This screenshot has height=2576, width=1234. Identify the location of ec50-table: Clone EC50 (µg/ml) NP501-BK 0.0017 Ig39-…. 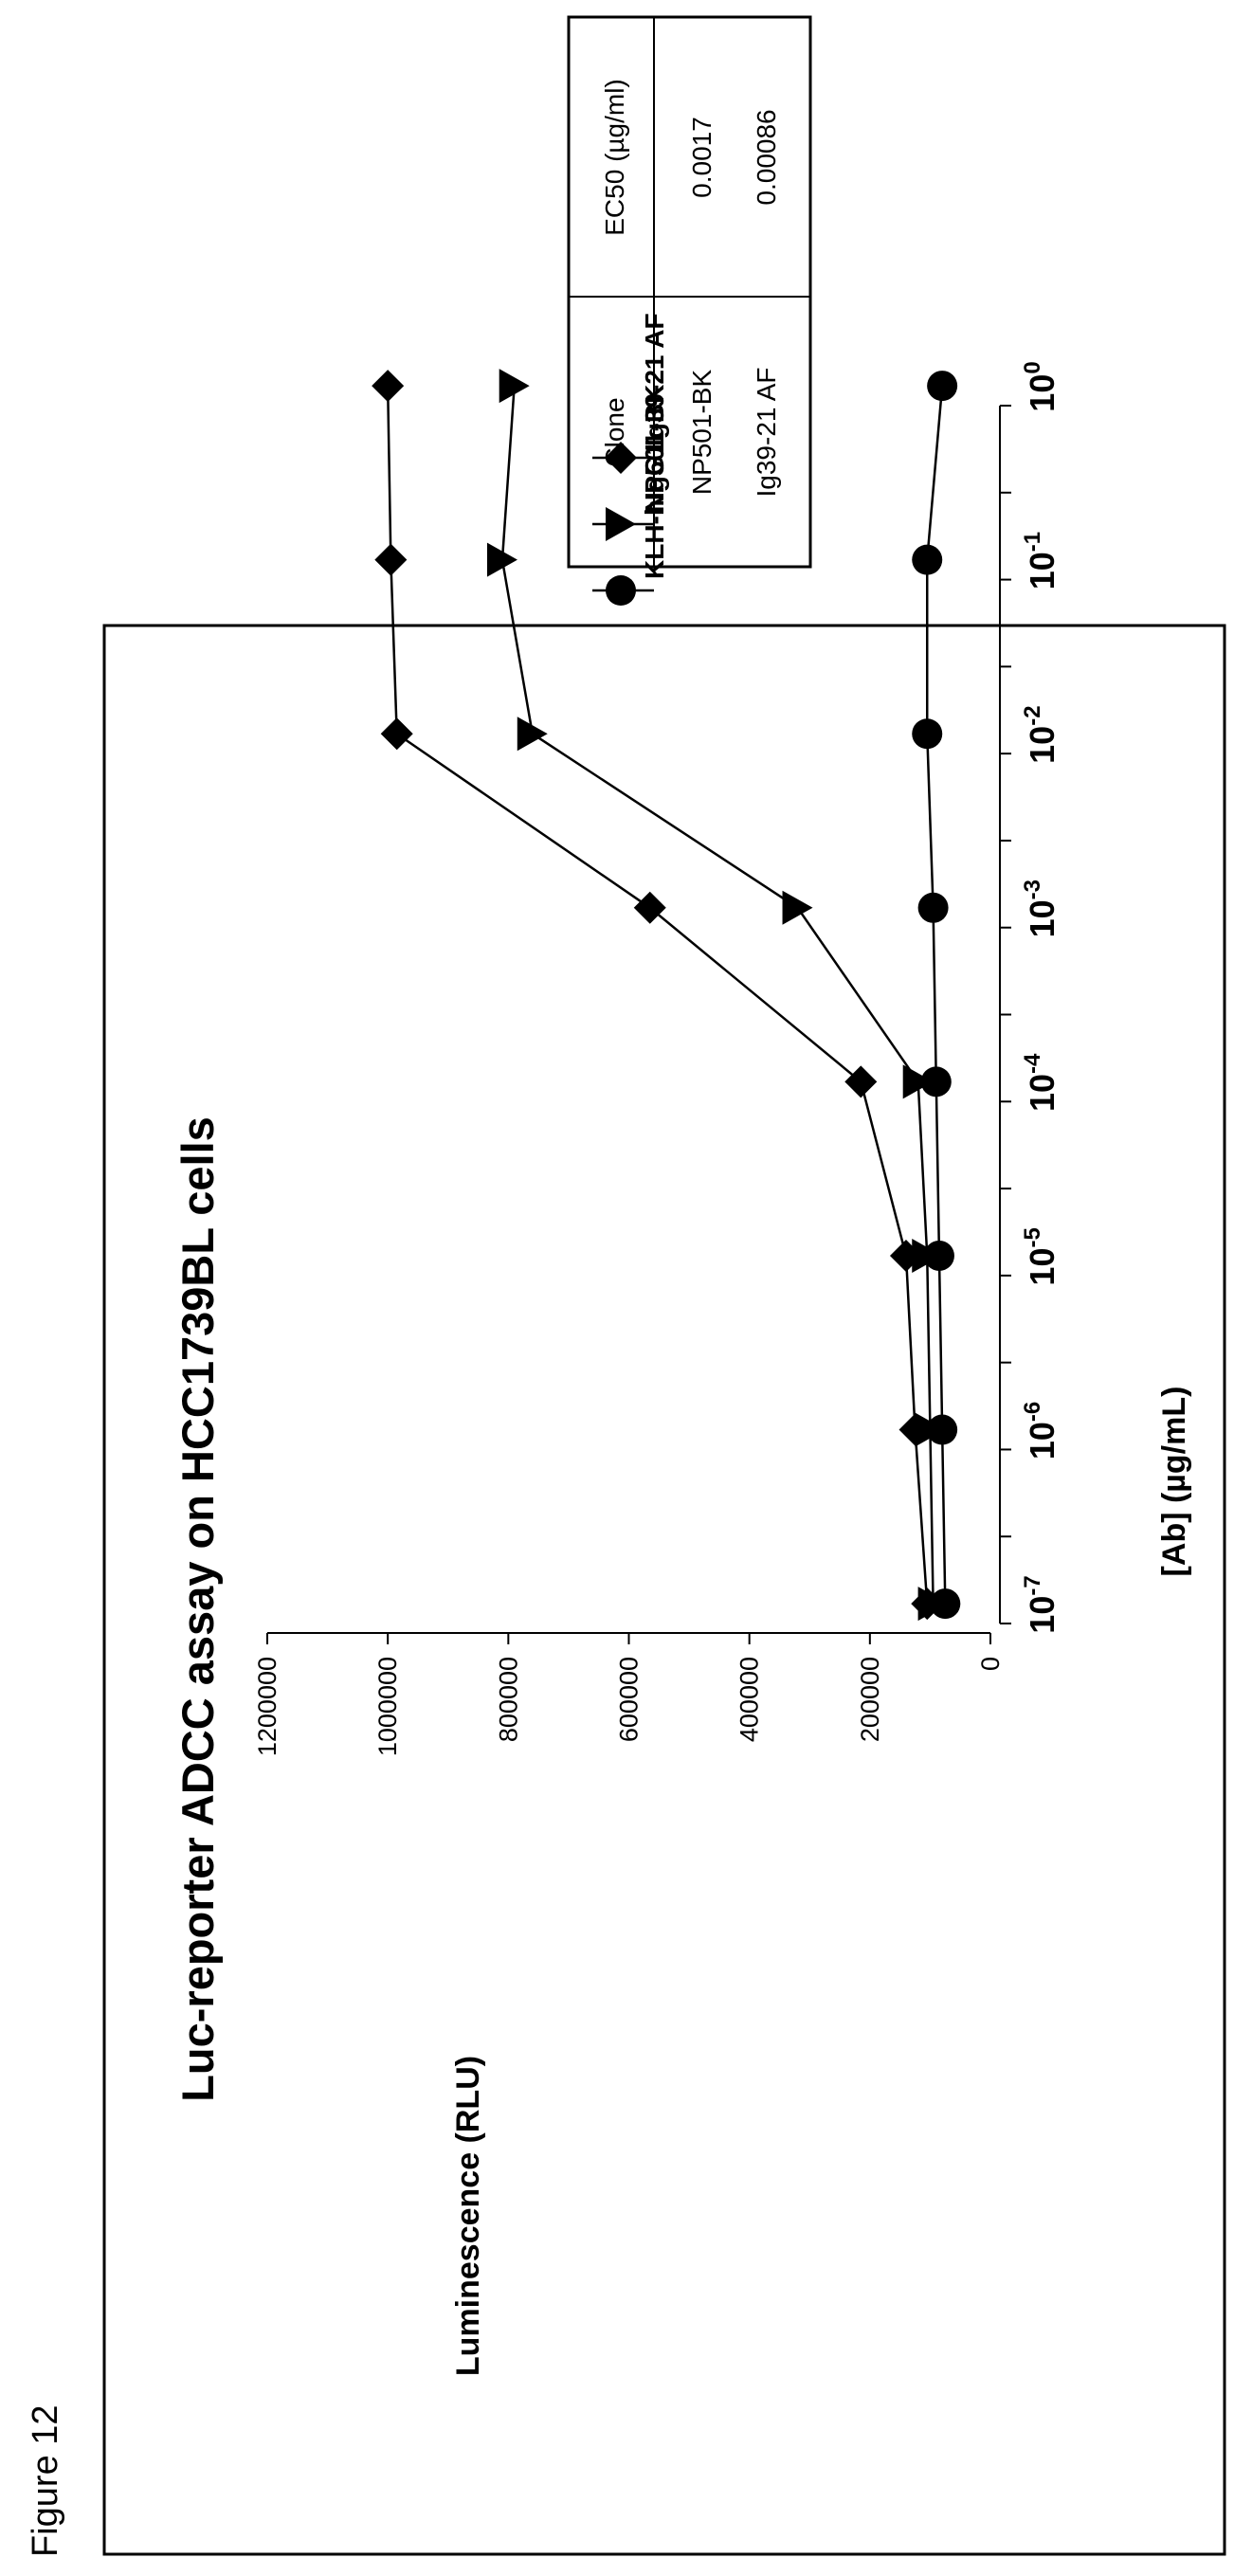
(689, 292).